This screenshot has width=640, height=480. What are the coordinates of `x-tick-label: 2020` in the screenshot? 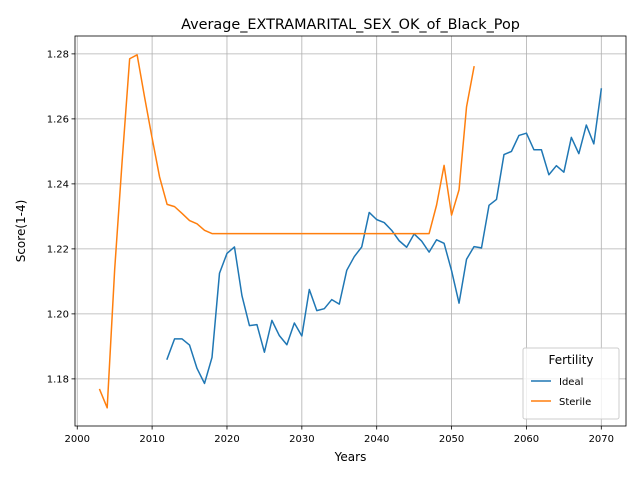 It's located at (226, 439).